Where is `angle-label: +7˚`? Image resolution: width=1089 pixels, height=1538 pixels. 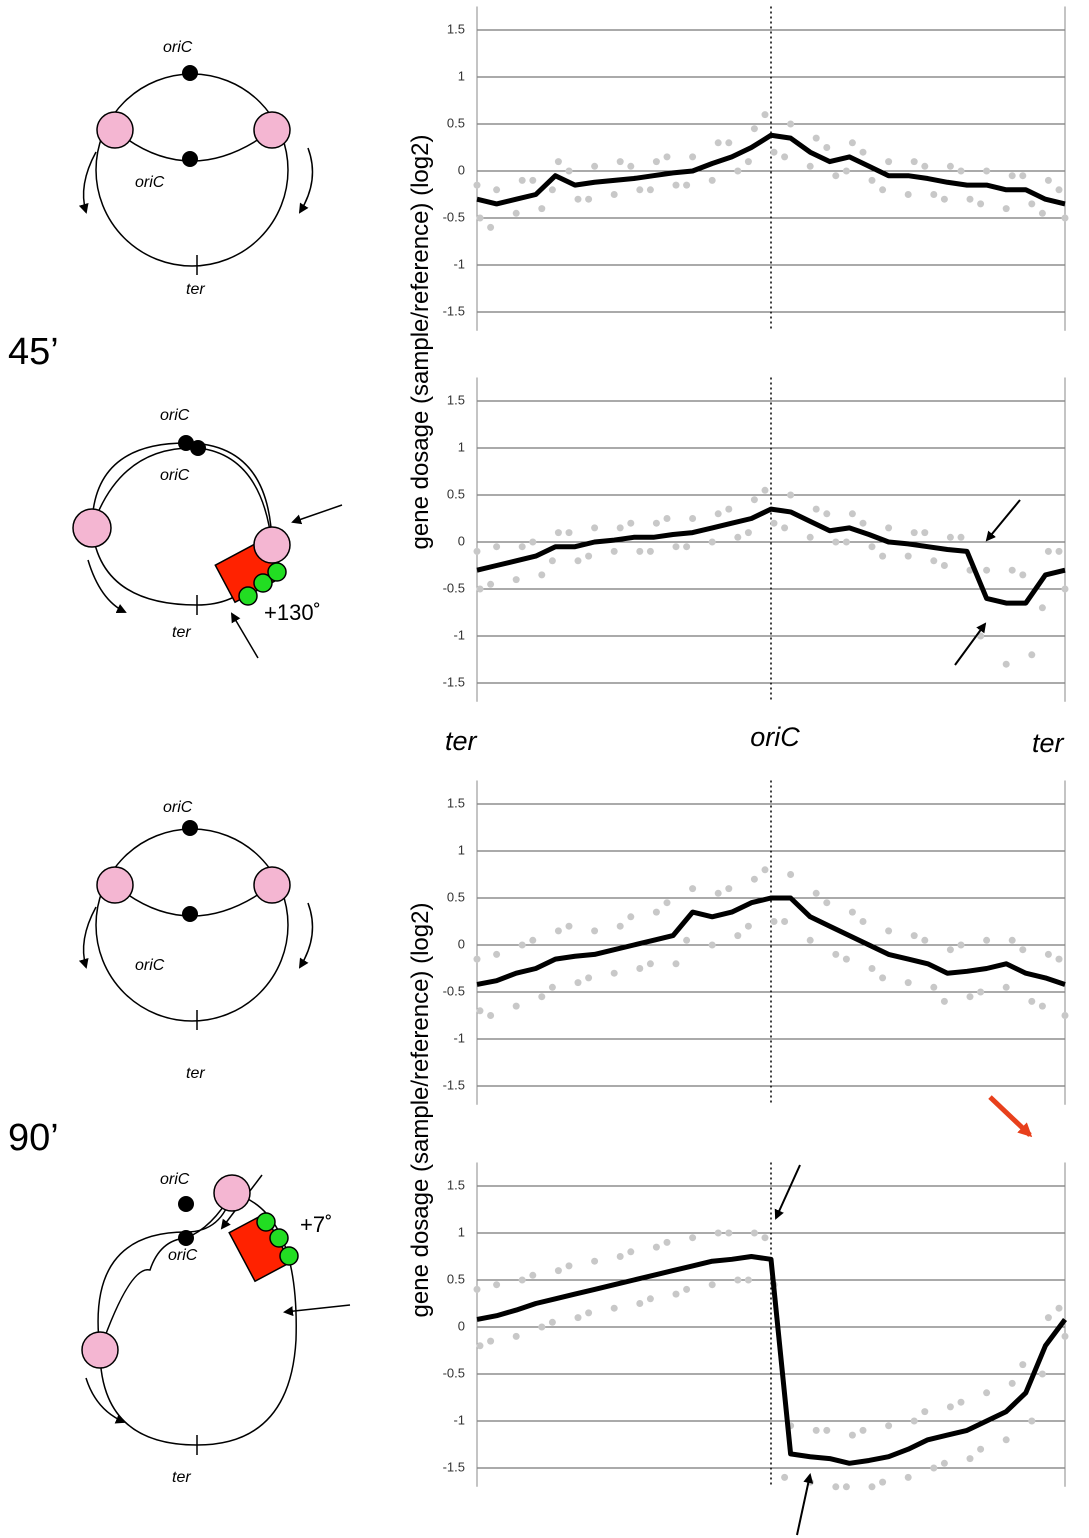
angle-label: +7˚ is located at coordinates (316, 1224).